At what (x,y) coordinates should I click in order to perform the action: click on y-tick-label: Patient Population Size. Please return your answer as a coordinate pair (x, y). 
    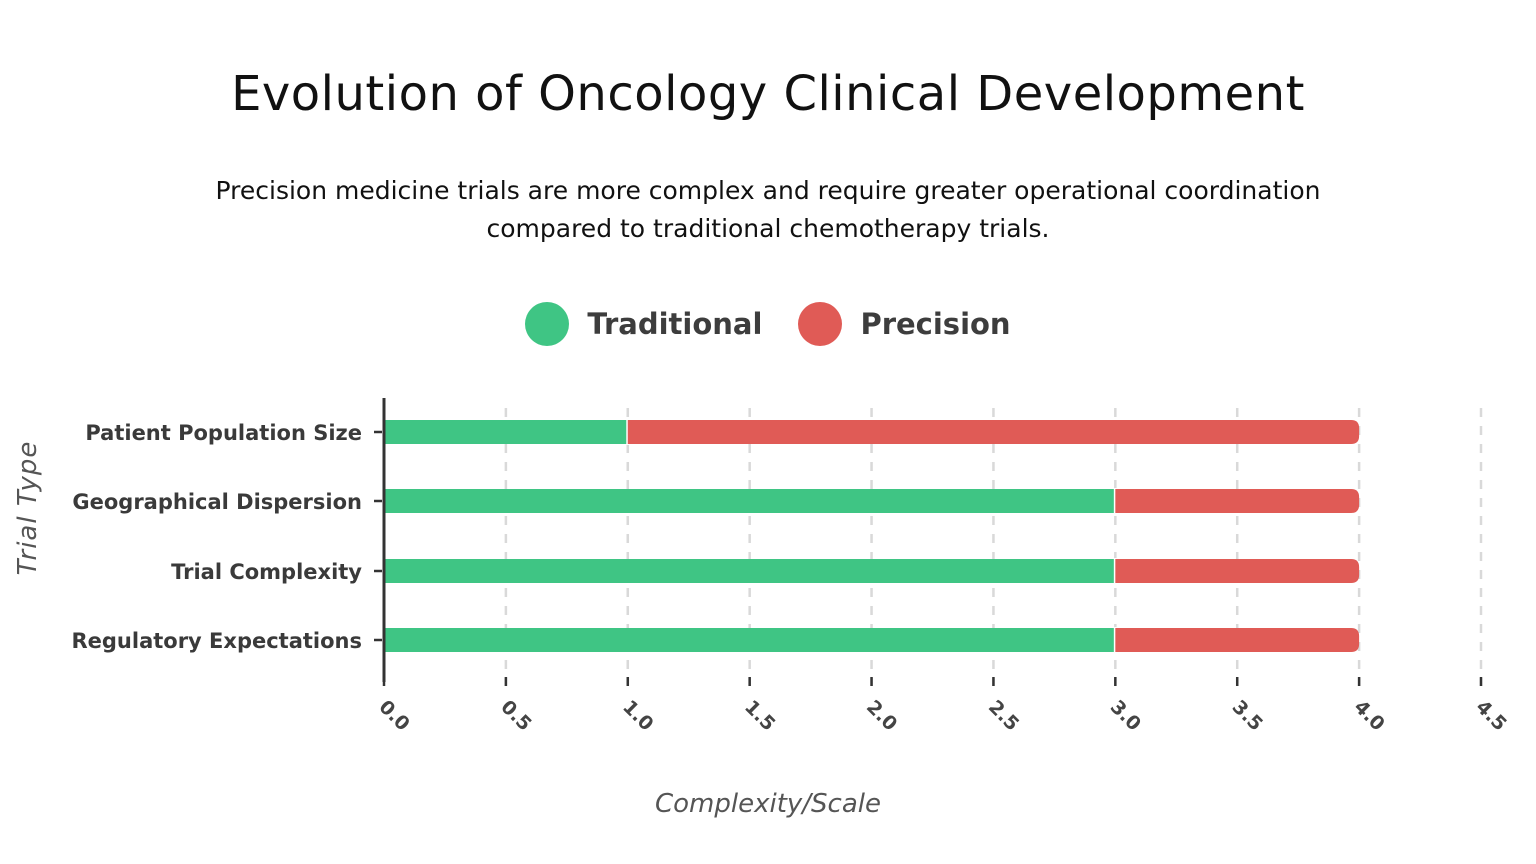
    Looking at the image, I should click on (223, 433).